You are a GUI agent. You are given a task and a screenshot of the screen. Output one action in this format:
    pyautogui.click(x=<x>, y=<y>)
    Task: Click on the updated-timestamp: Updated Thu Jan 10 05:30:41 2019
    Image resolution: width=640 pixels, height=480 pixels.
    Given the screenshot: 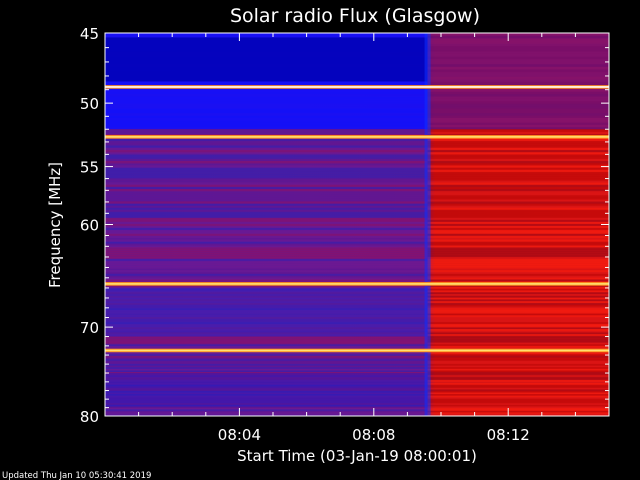 What is the action you would take?
    pyautogui.click(x=76, y=475)
    